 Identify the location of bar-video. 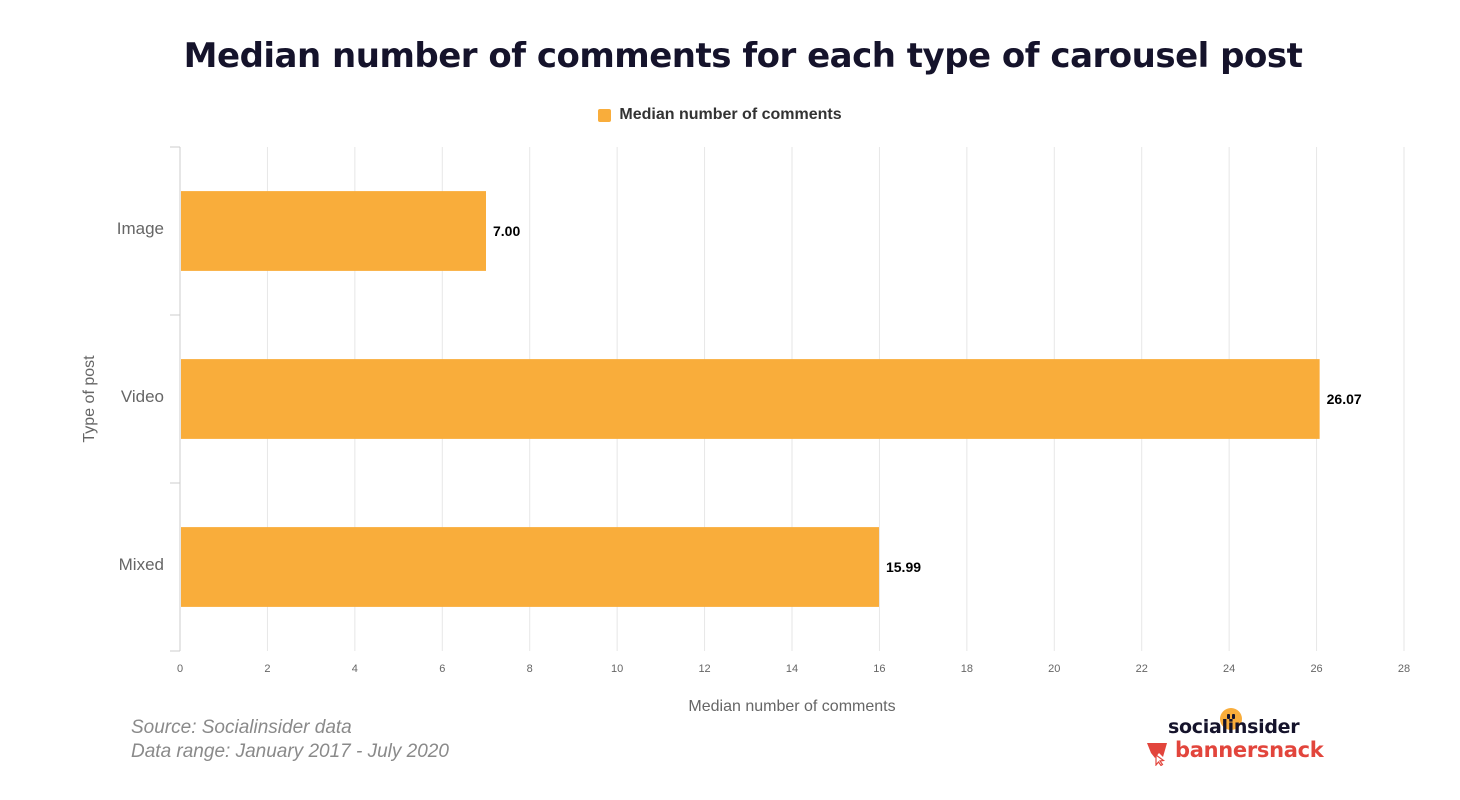
(750, 399).